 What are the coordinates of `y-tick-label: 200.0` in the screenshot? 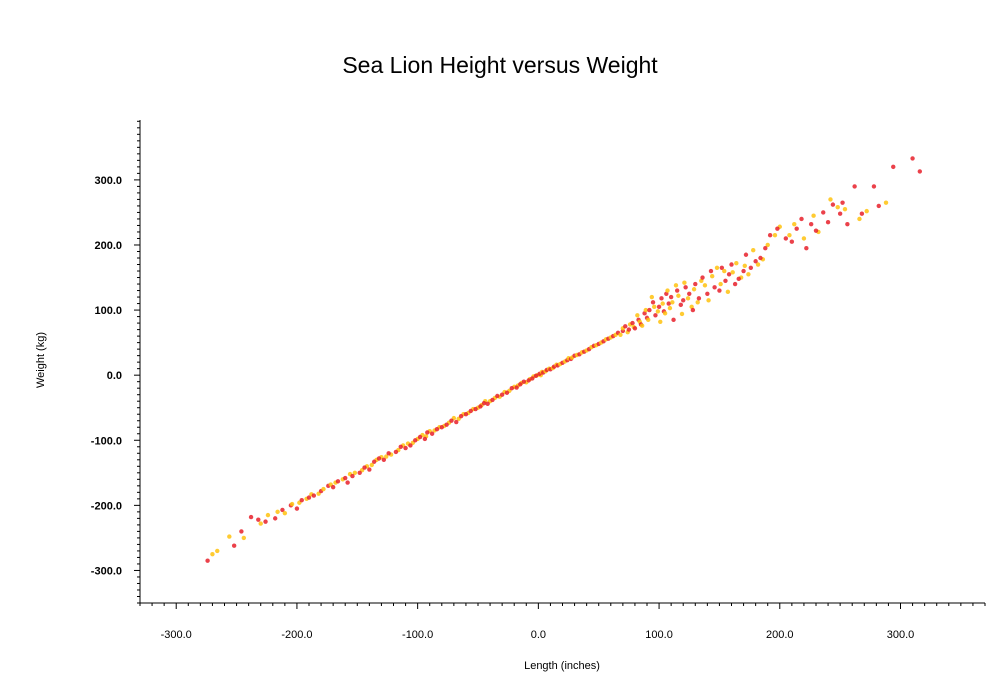 It's located at (108, 246).